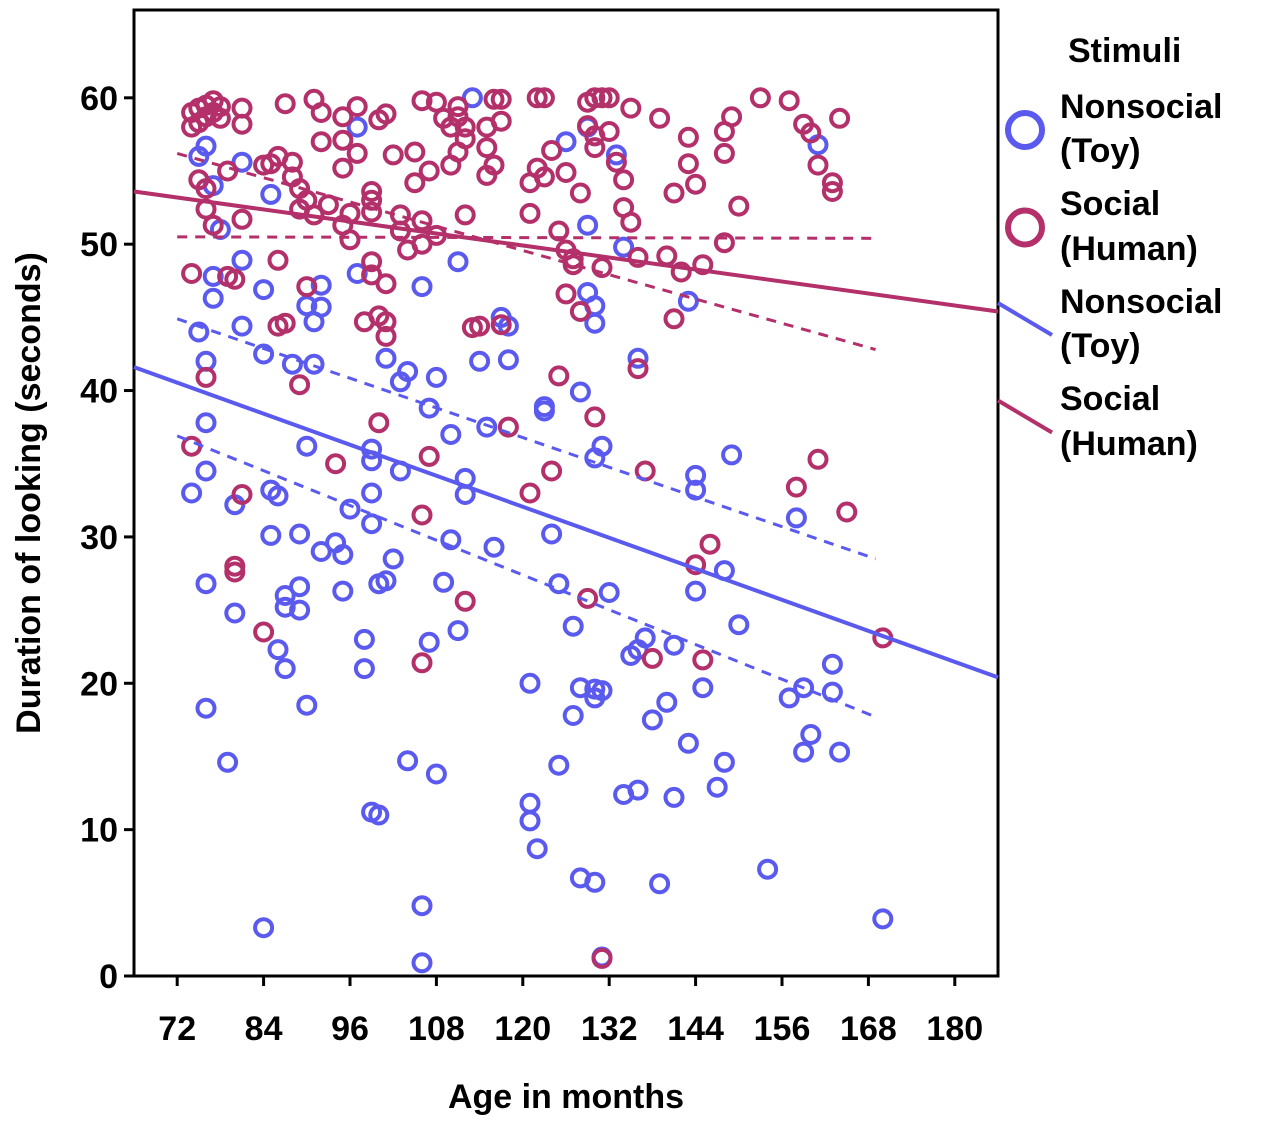  I want to click on y-tick-label-60: 60, so click(99, 99).